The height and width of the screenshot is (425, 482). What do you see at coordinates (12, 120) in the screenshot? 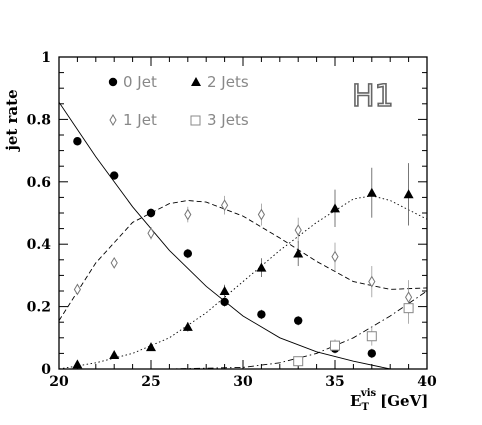
I see `y-axis-title: jet rate` at bounding box center [12, 120].